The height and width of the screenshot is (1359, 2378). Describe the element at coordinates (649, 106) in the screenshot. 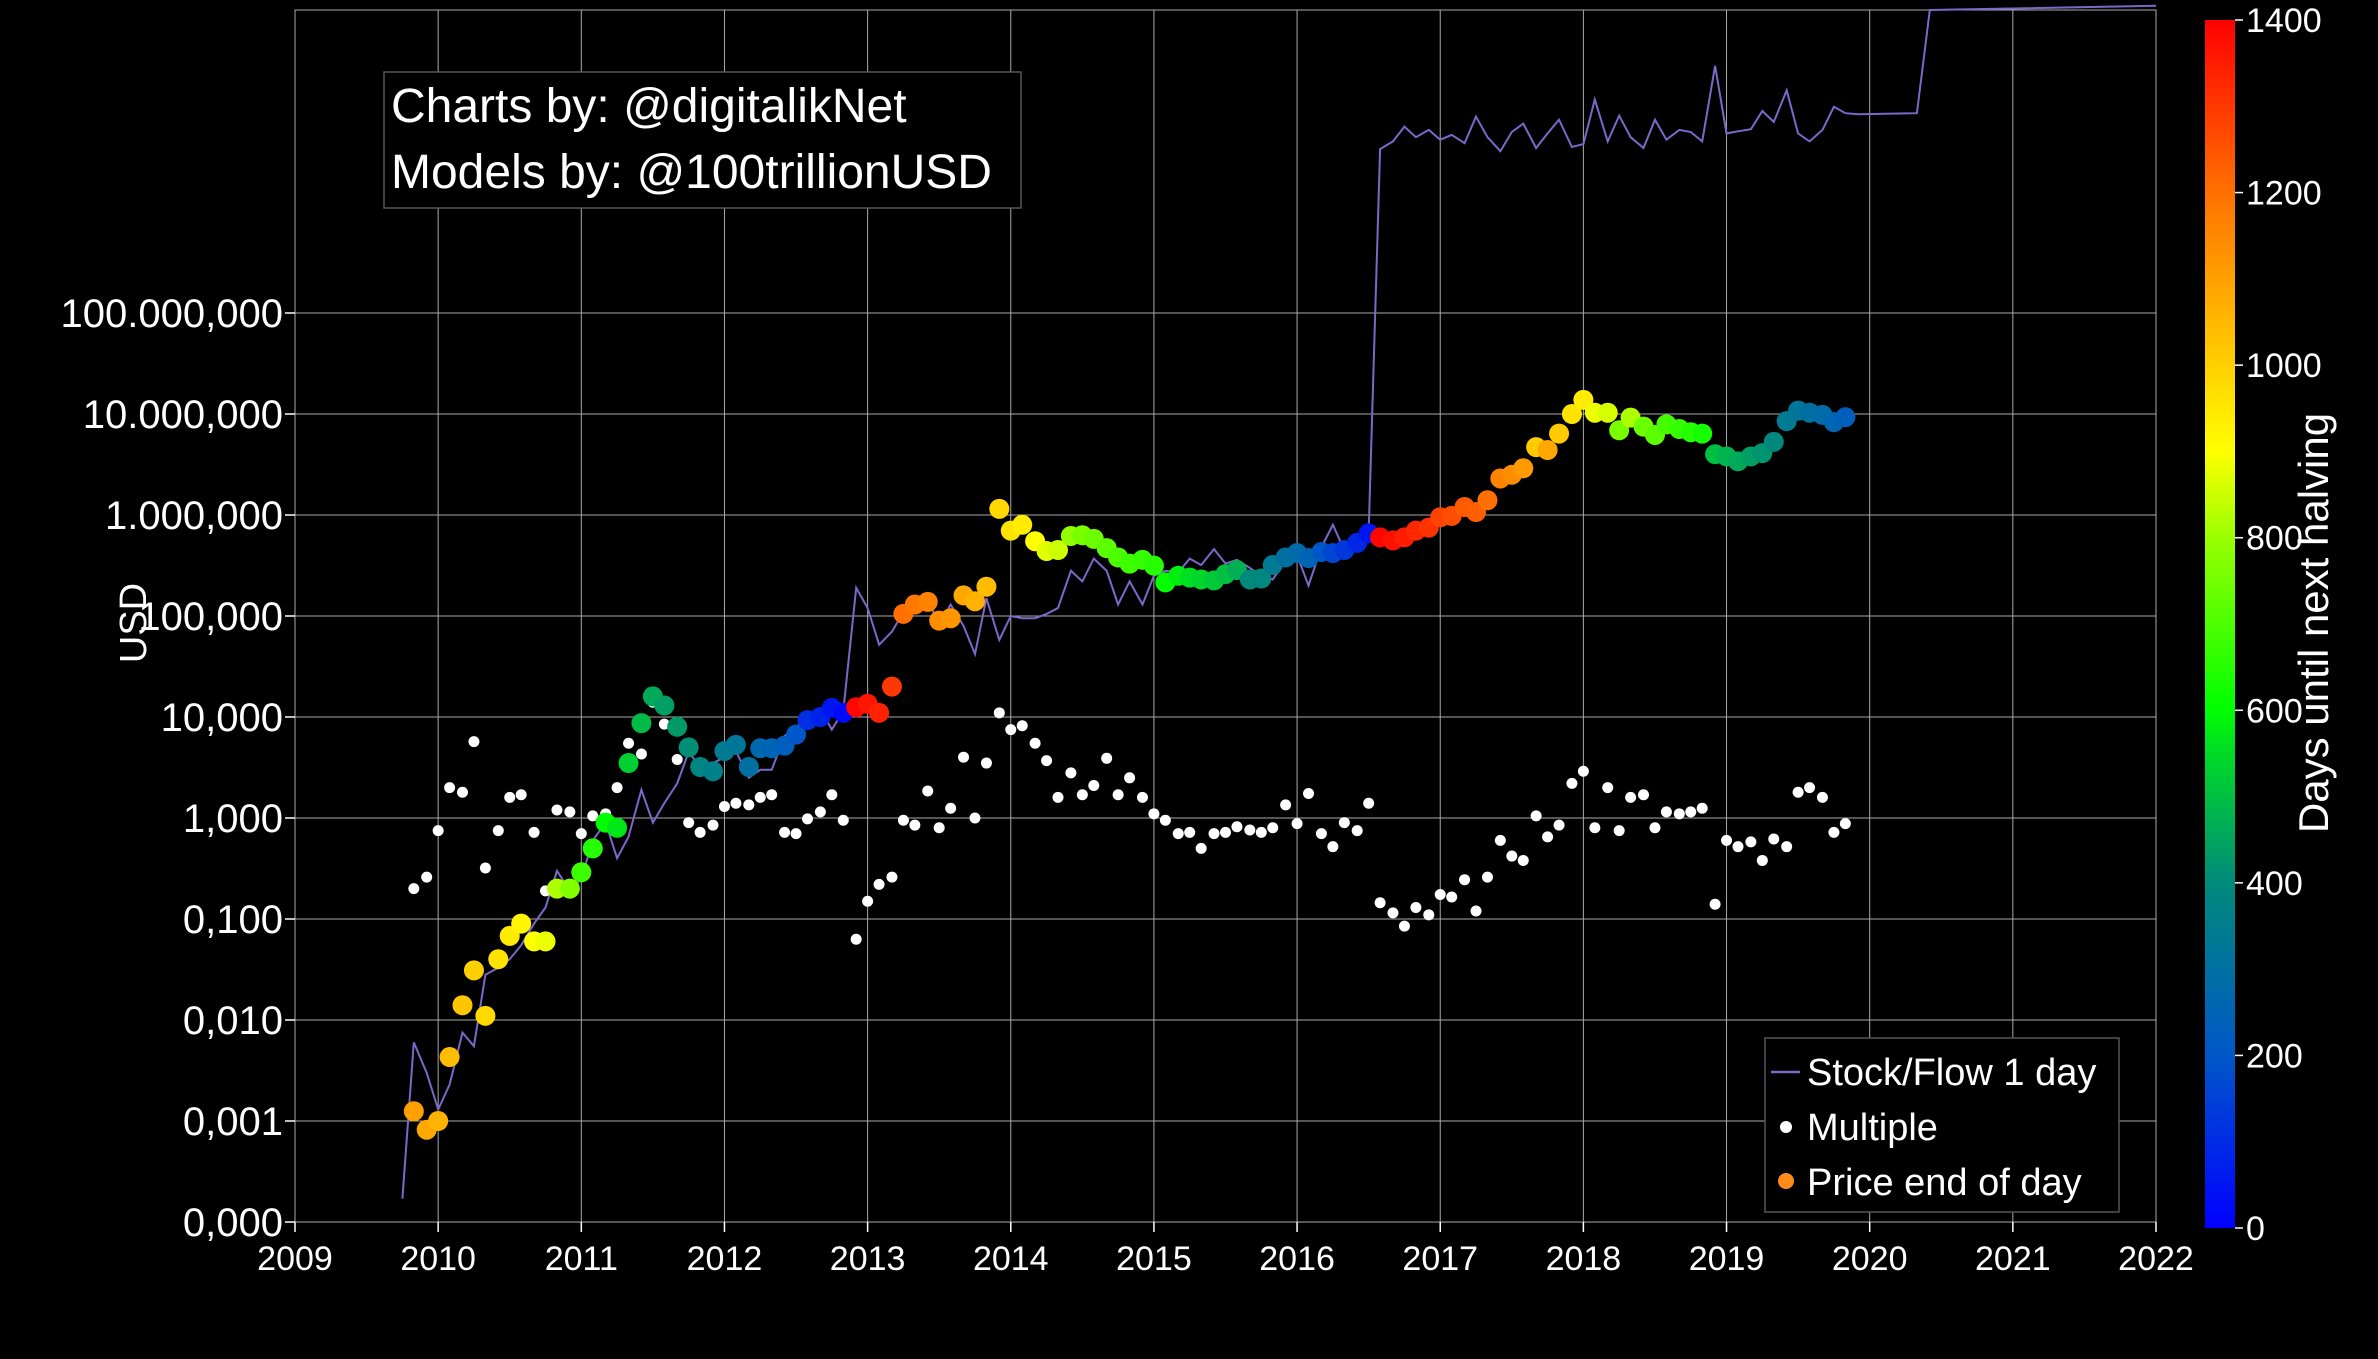

I see `annotation-line-1: Charts by: @digitalikNet` at that location.